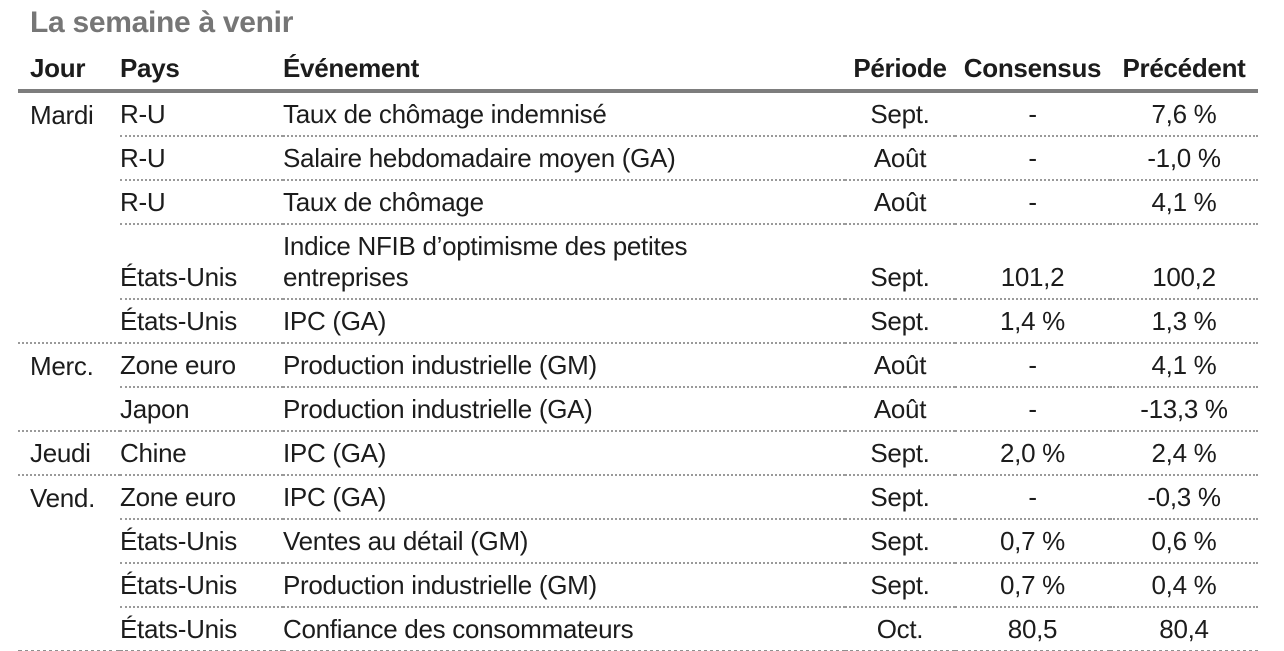 This screenshot has width=1284, height=651. I want to click on cell-evenement: Salaire hebdomadaire moyen (GA), so click(564, 158).